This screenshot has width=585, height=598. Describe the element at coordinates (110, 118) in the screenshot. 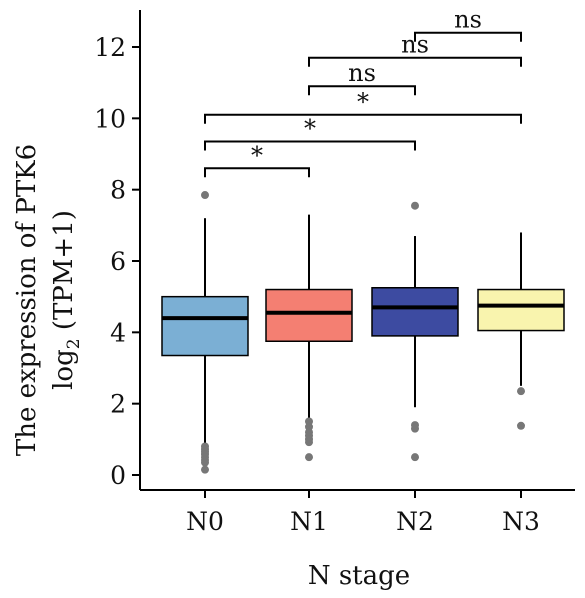

I see `y-tick-label: 10` at that location.